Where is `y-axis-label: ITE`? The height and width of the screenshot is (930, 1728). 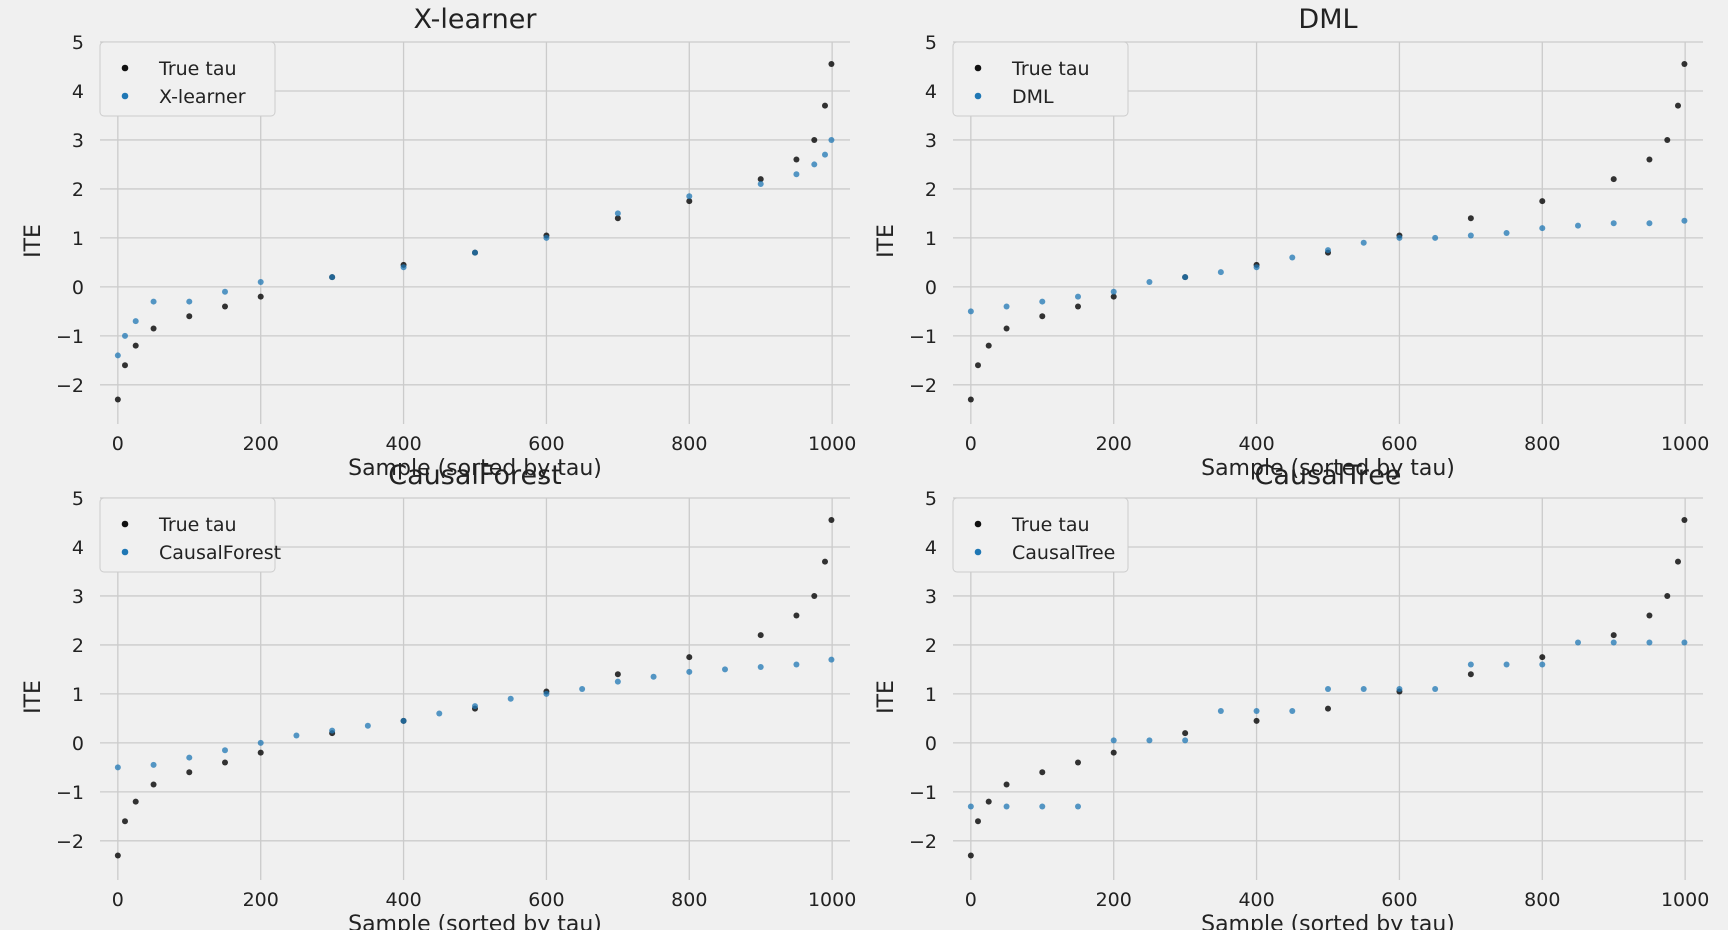 y-axis-label: ITE is located at coordinates (886, 241).